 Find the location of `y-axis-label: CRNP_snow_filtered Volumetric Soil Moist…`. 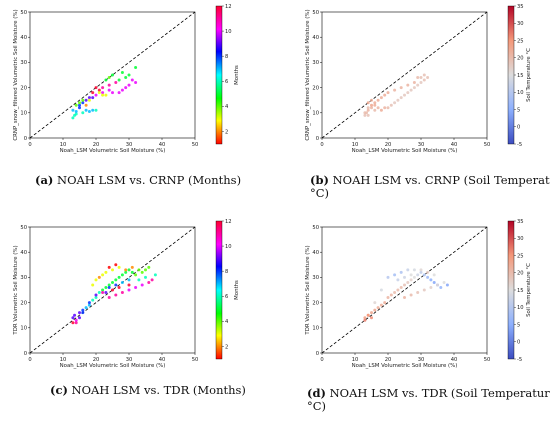

y-axis-label: CRNP_snow_filtered Volumetric Soil Moist… is located at coordinates (16, 74).